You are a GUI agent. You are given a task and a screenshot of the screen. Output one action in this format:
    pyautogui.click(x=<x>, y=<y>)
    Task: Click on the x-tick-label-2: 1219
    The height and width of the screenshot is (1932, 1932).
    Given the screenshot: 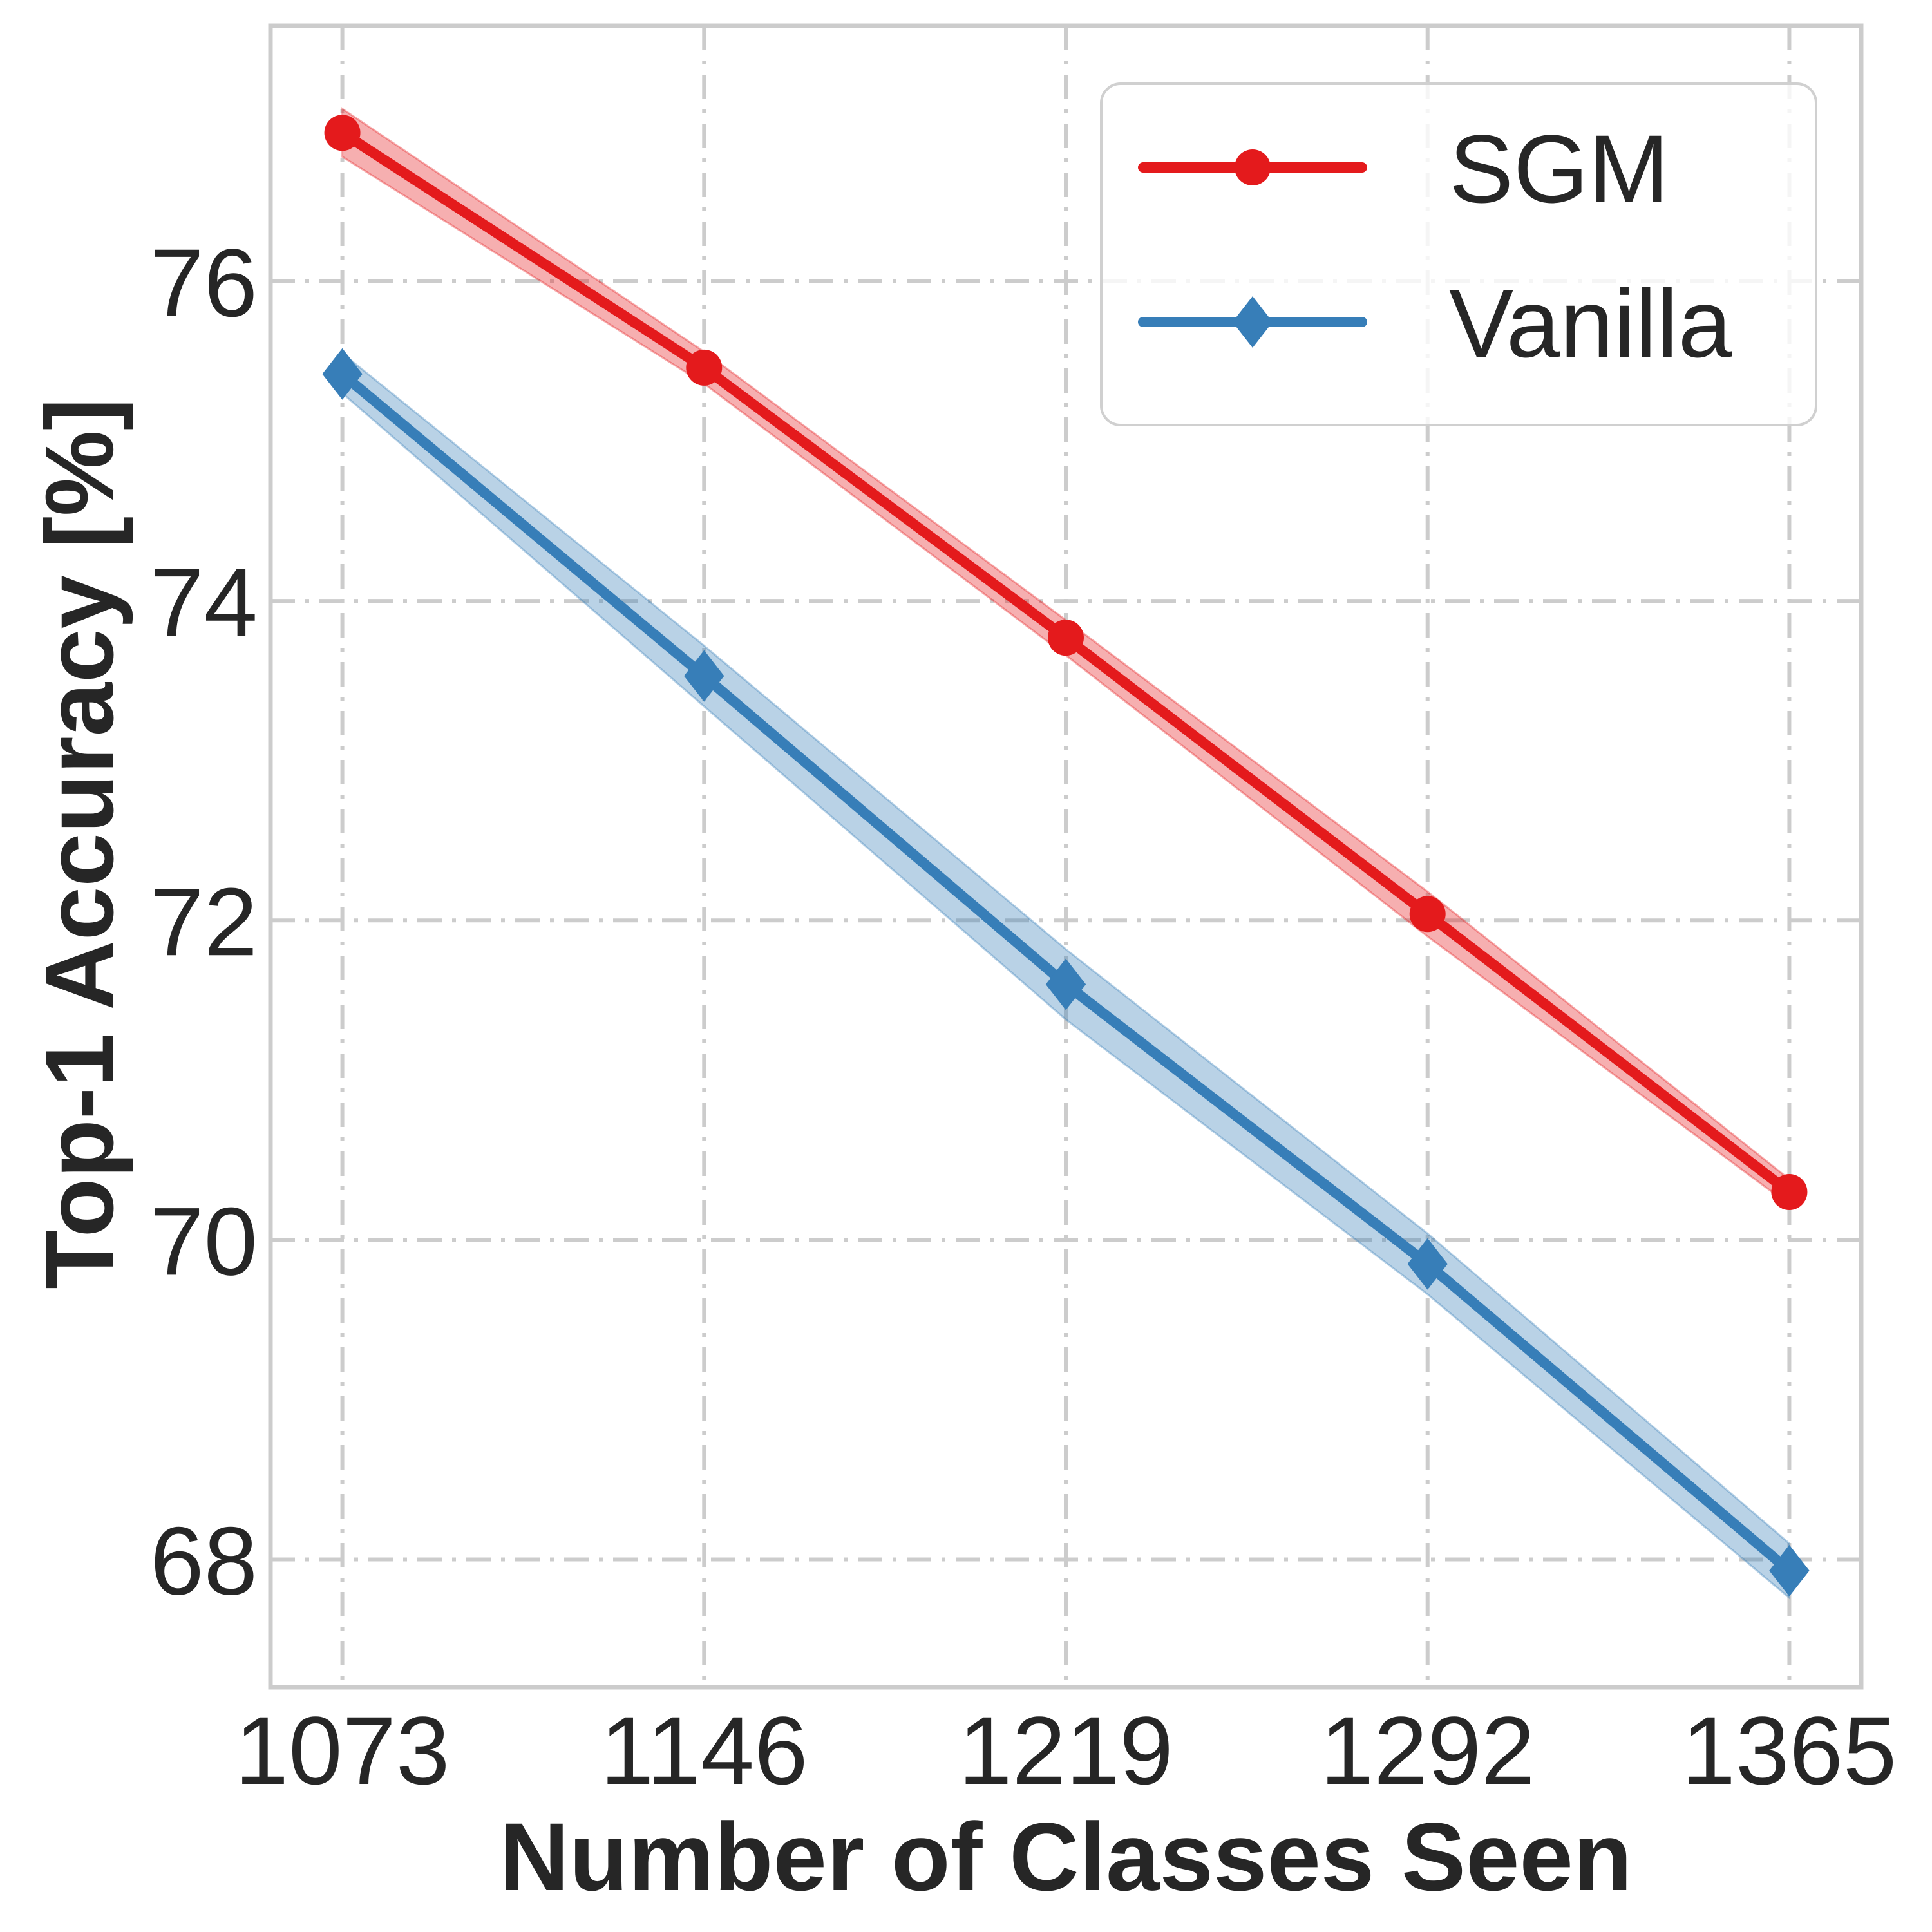 What is the action you would take?
    pyautogui.click(x=1065, y=1750)
    